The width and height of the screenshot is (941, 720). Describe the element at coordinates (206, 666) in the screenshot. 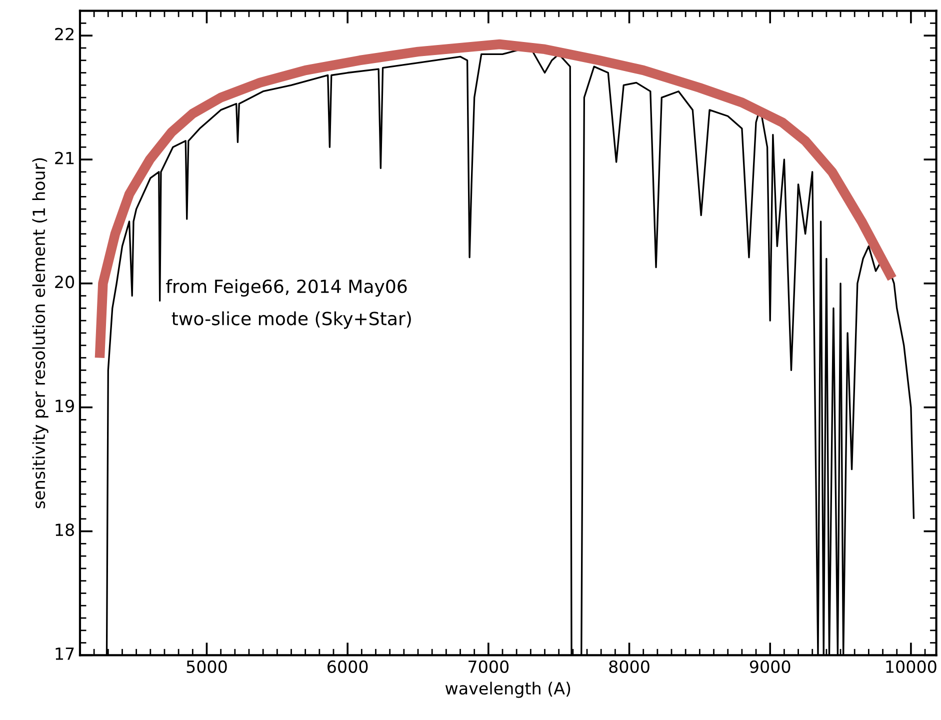

I see `x-tick-label: 5000` at that location.